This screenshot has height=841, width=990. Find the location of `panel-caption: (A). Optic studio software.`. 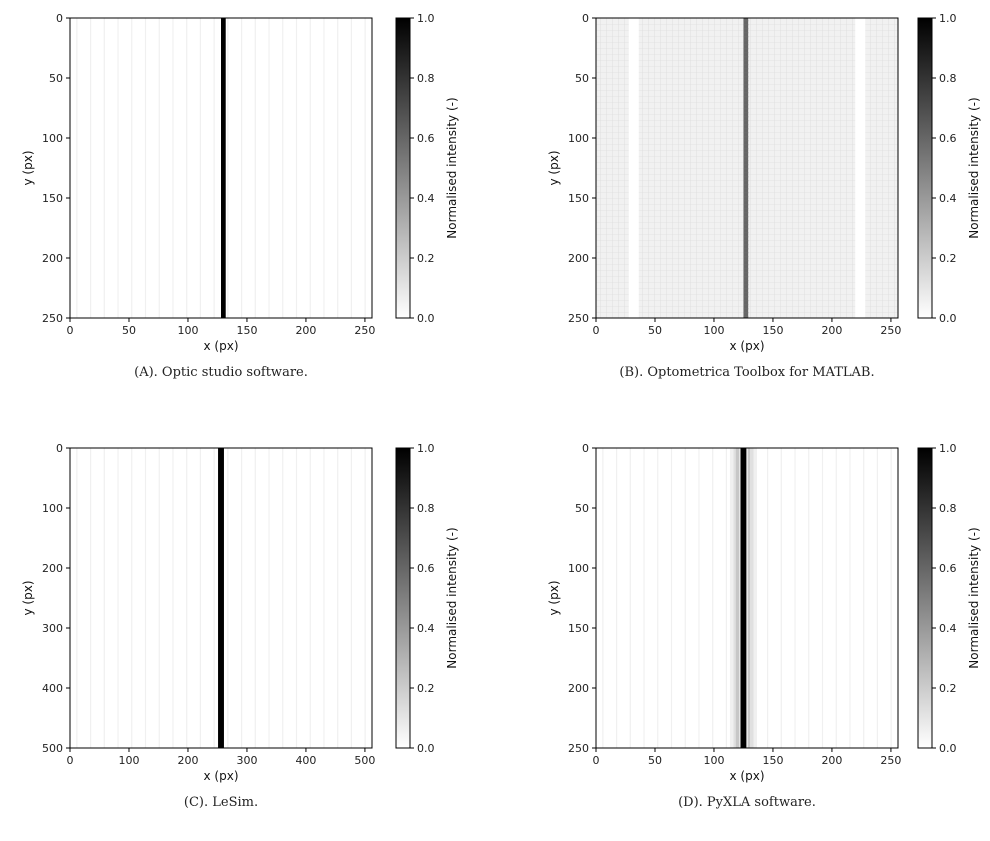

panel-caption: (A). Optic studio software. is located at coordinates (221, 372).